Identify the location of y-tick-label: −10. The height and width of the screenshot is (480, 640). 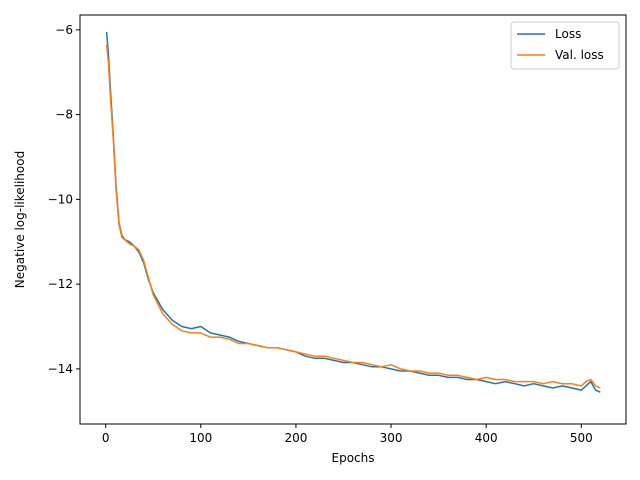
(60, 199).